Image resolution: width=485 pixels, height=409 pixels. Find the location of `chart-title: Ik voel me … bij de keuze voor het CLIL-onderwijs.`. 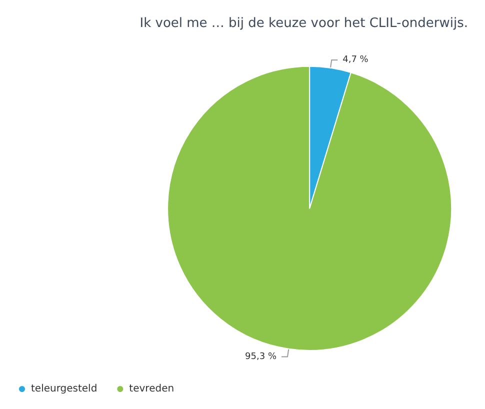

chart-title: Ik voel me … bij de keuze voor het CLIL-onderwijs. is located at coordinates (304, 23).